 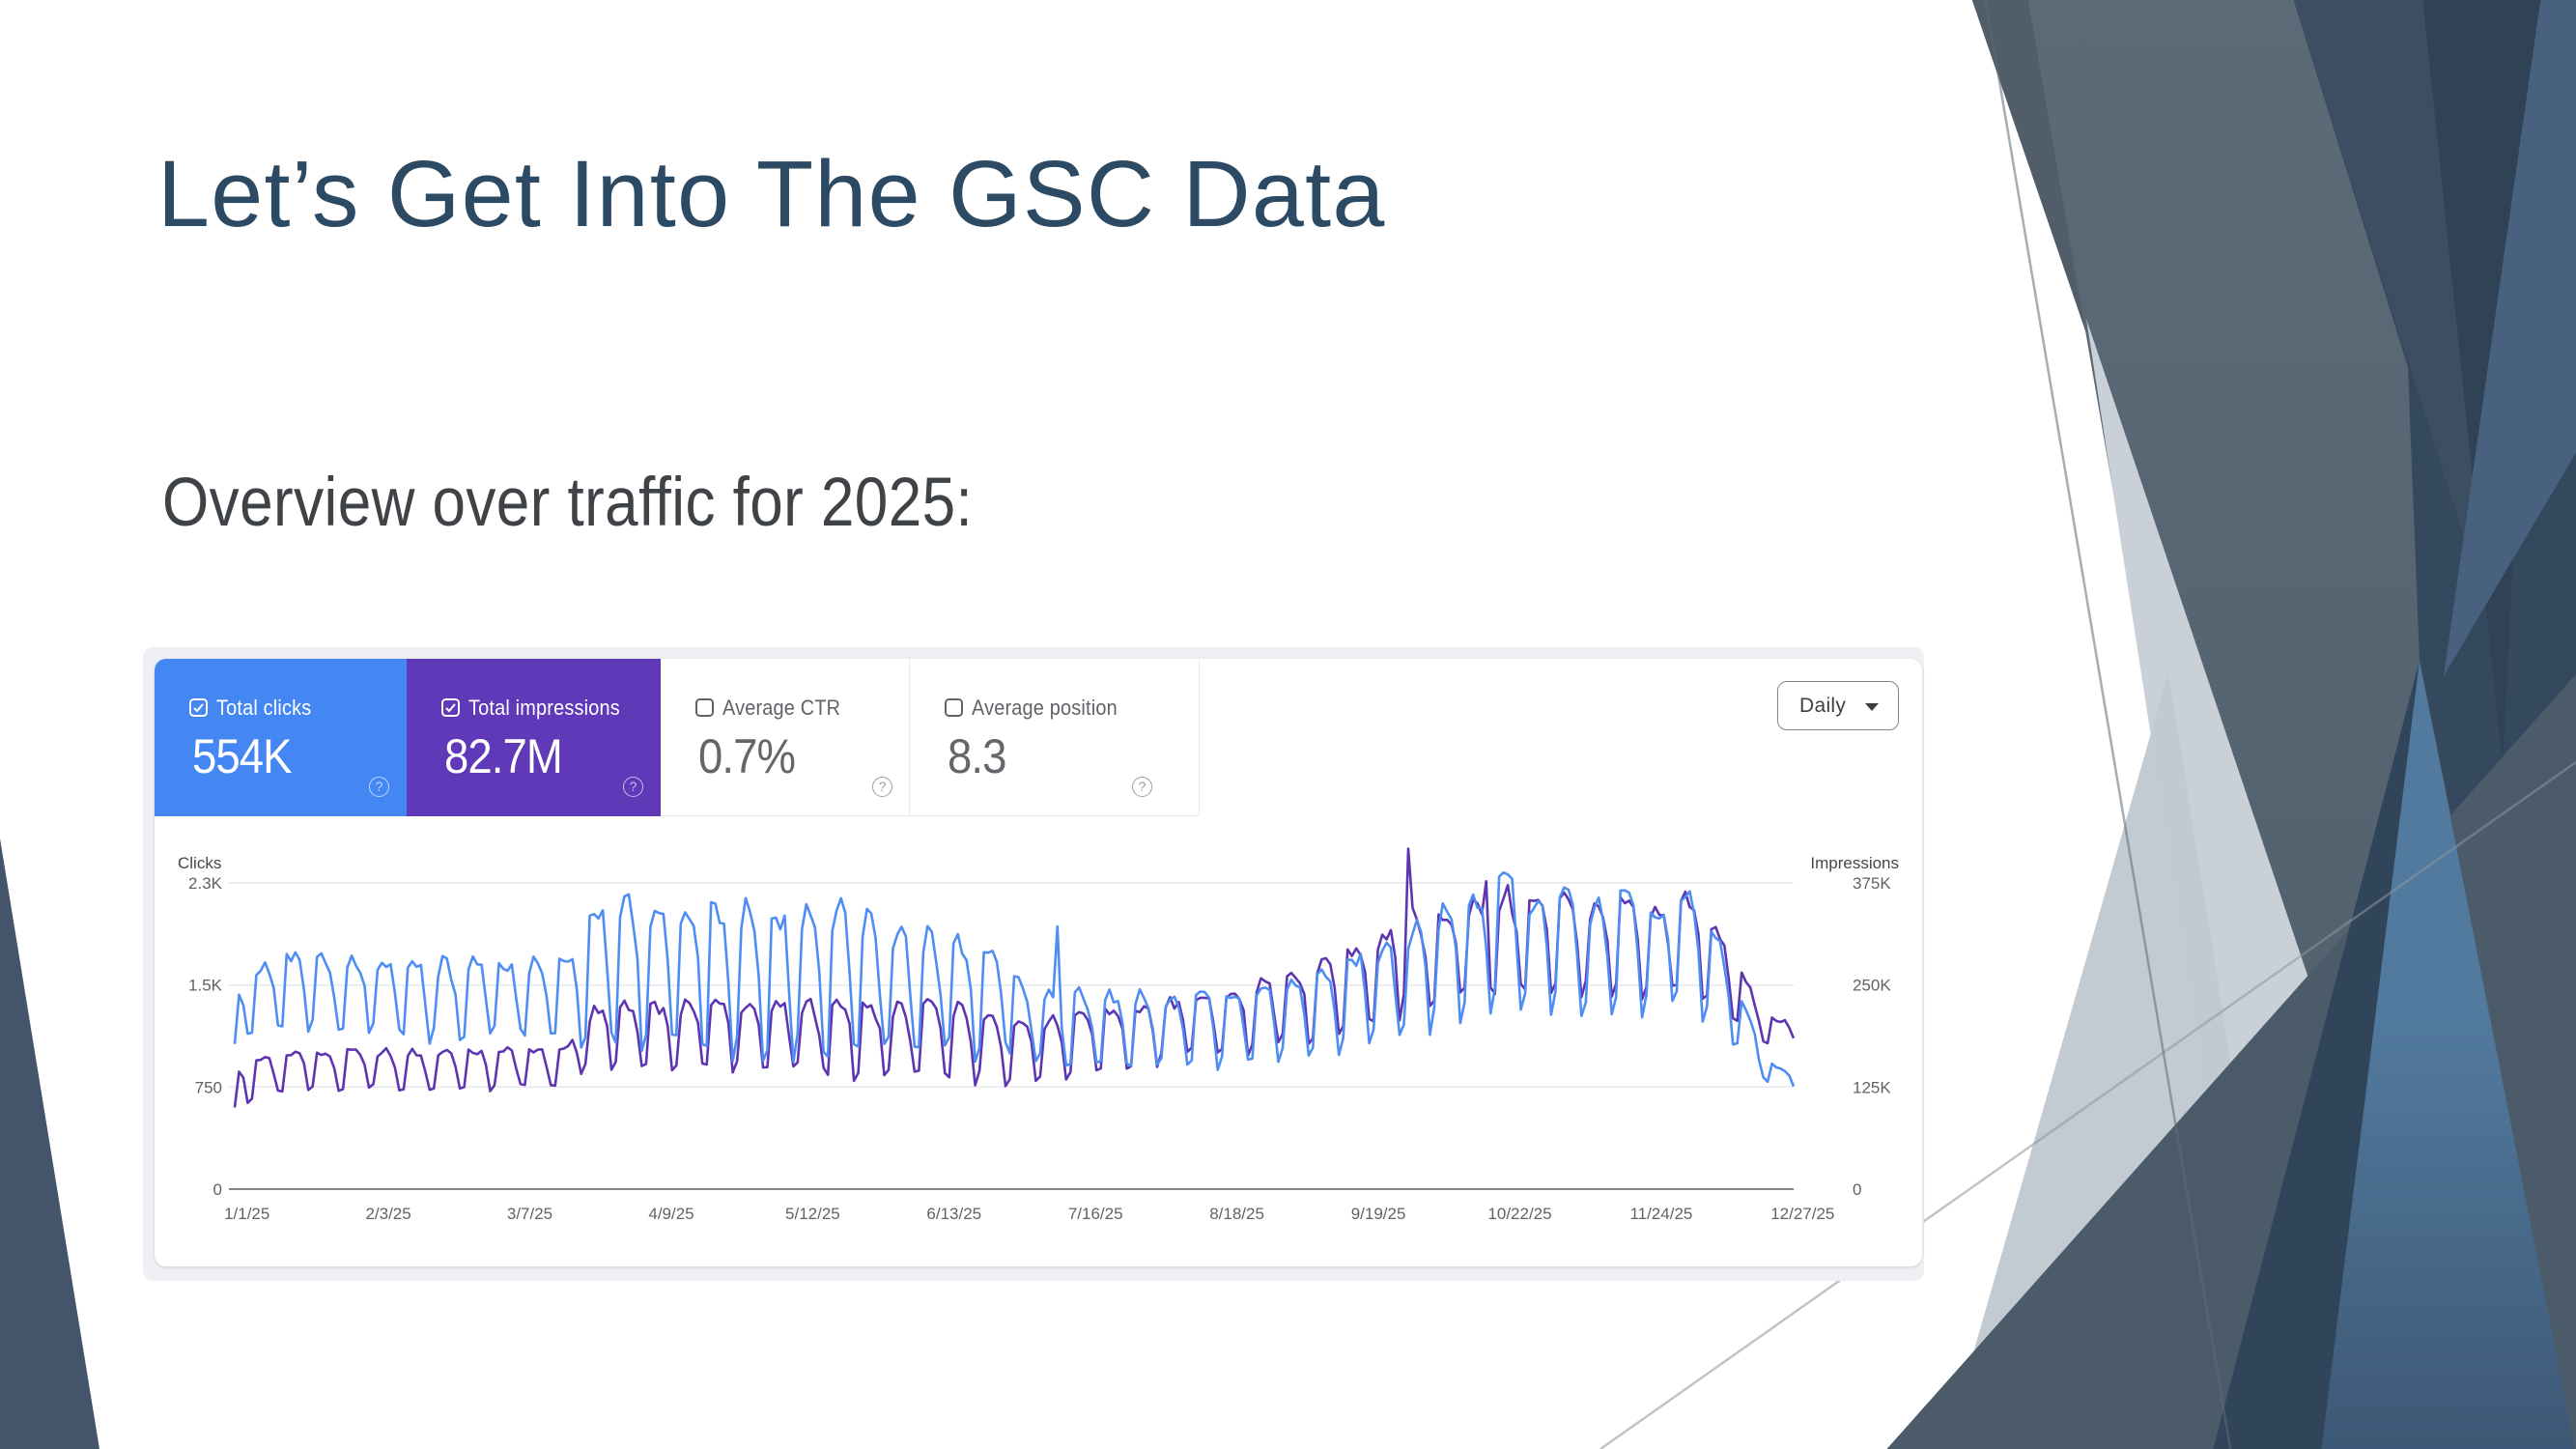 I want to click on svg-text: 4/9/25, so click(x=671, y=1214).